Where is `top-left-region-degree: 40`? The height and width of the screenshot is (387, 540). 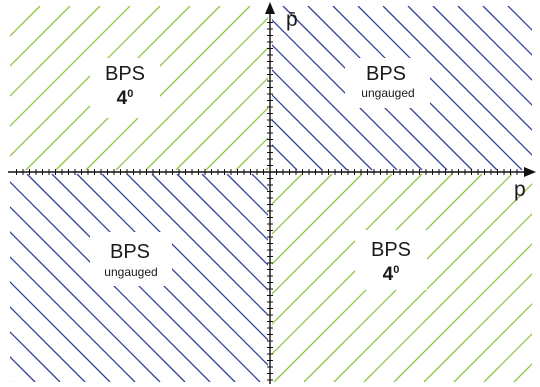 top-left-region-degree: 40 is located at coordinates (125, 98).